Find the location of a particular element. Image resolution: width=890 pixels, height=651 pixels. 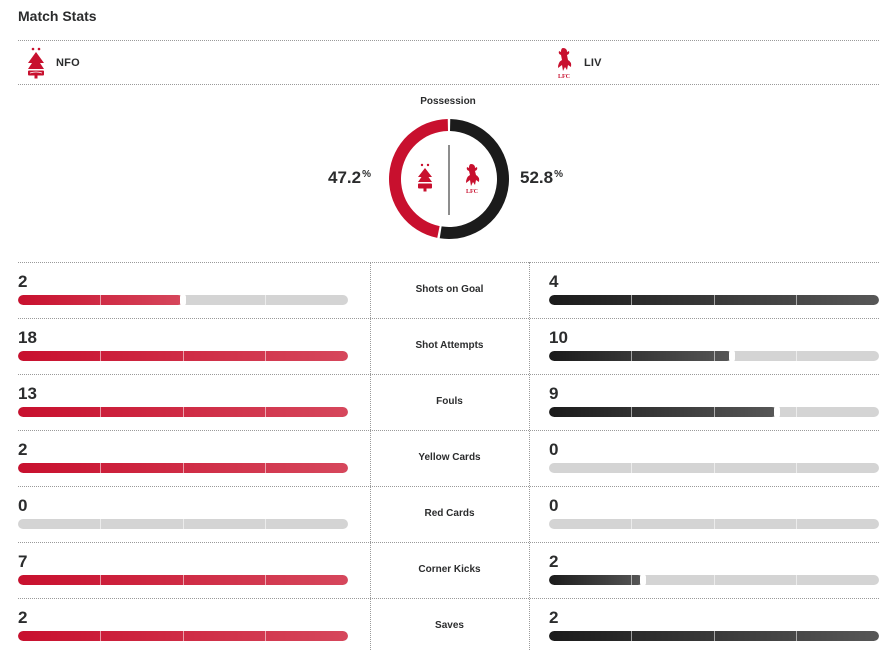

page-title: Match Stats is located at coordinates (57, 16).